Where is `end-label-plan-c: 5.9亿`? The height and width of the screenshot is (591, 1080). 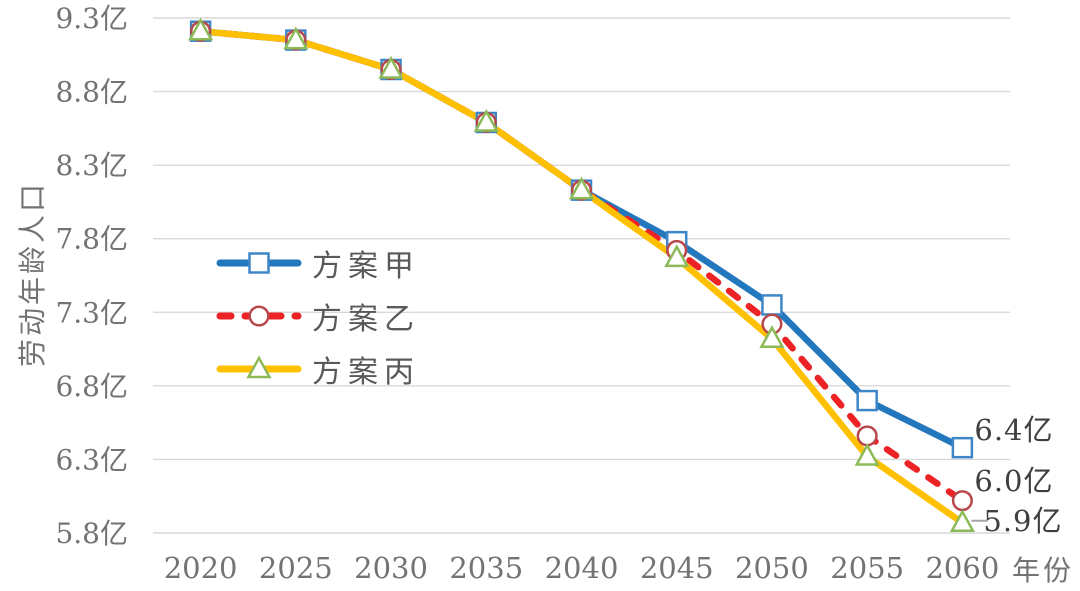 end-label-plan-c: 5.9亿 is located at coordinates (1023, 520).